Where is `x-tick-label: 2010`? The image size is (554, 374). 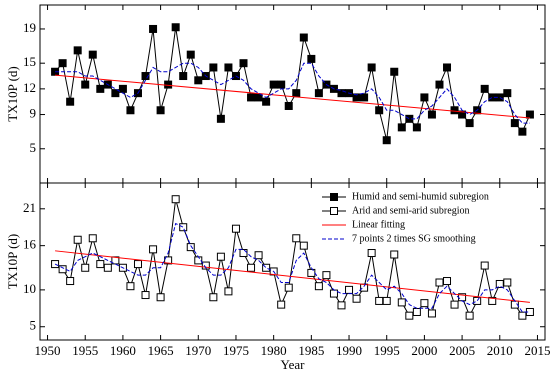
x-tick-label: 2010 is located at coordinates (500, 350).